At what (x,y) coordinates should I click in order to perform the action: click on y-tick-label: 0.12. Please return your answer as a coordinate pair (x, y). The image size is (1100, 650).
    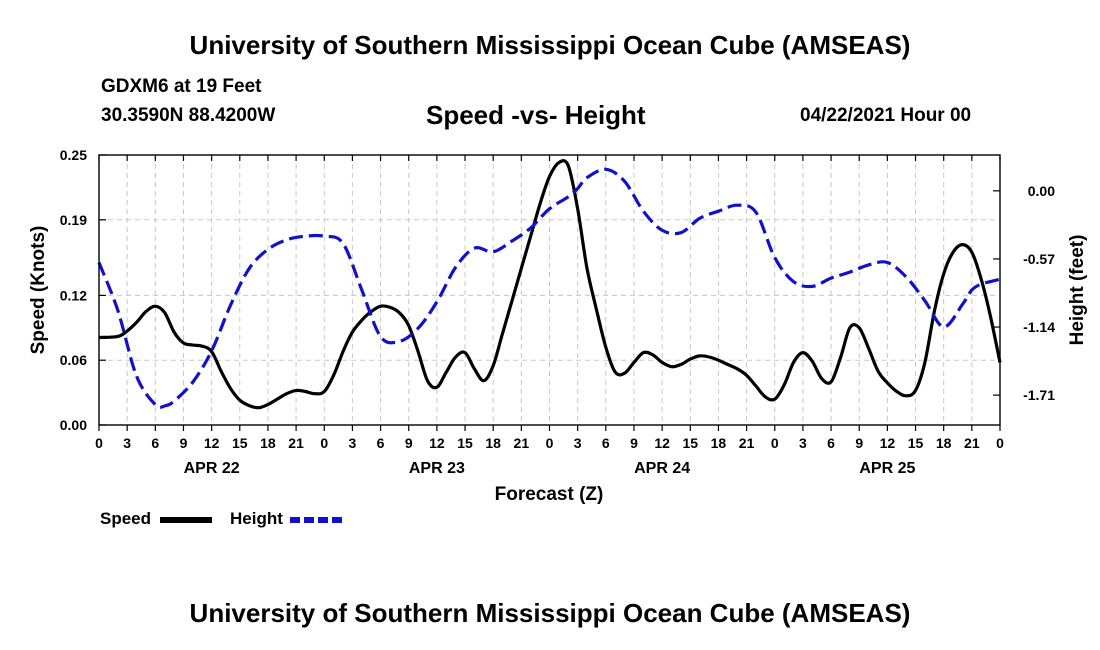
    Looking at the image, I should click on (73, 295).